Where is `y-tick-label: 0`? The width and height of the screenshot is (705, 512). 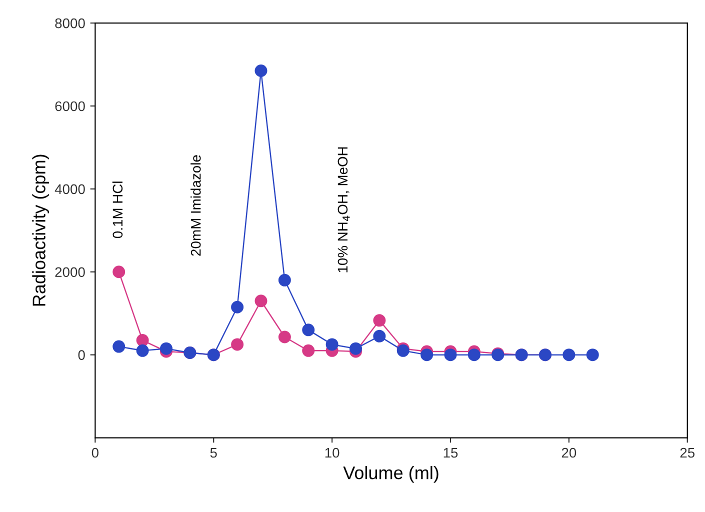
y-tick-label: 0 is located at coordinates (81, 355).